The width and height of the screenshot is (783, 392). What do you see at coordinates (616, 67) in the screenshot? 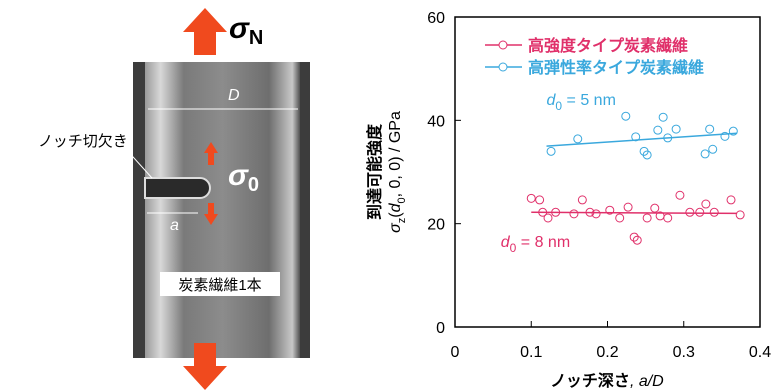
I see `legend-label: 高弾性率タイプ炭素繊維` at bounding box center [616, 67].